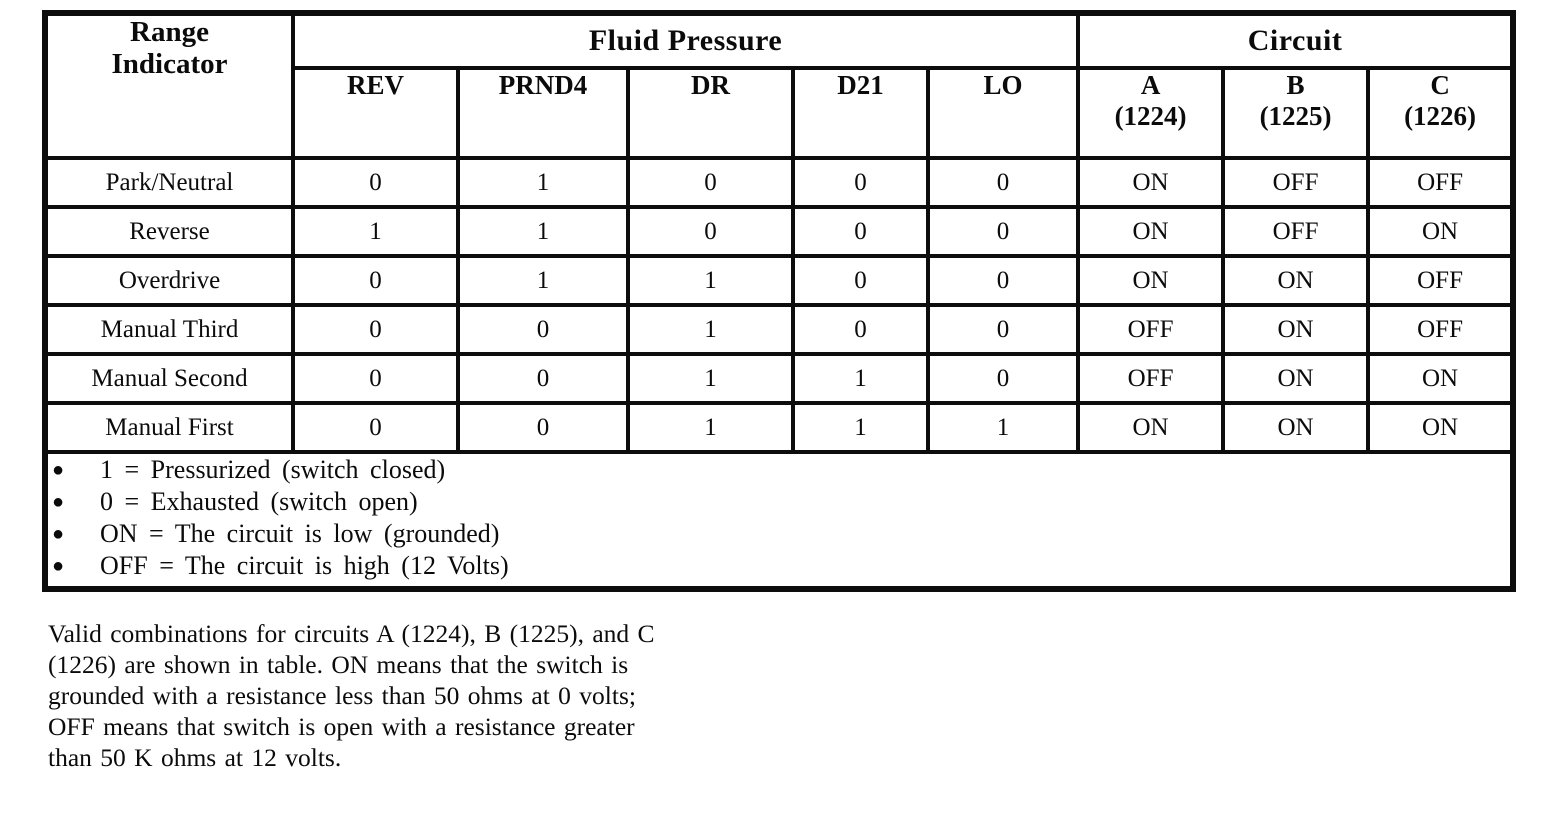 This screenshot has width=1568, height=814. Describe the element at coordinates (273, 469) in the screenshot. I see `legend-text: 1 = Pressurized (switch closed)` at that location.